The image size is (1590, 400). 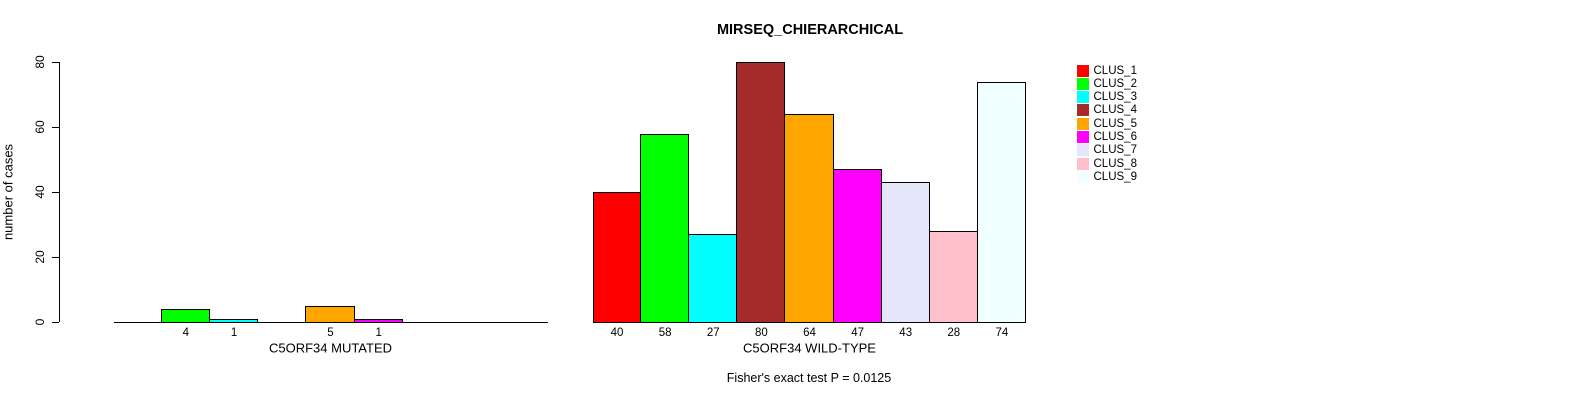 I want to click on chart-title: MIRSEQ_CHIERARCHICAL, so click(x=810, y=30).